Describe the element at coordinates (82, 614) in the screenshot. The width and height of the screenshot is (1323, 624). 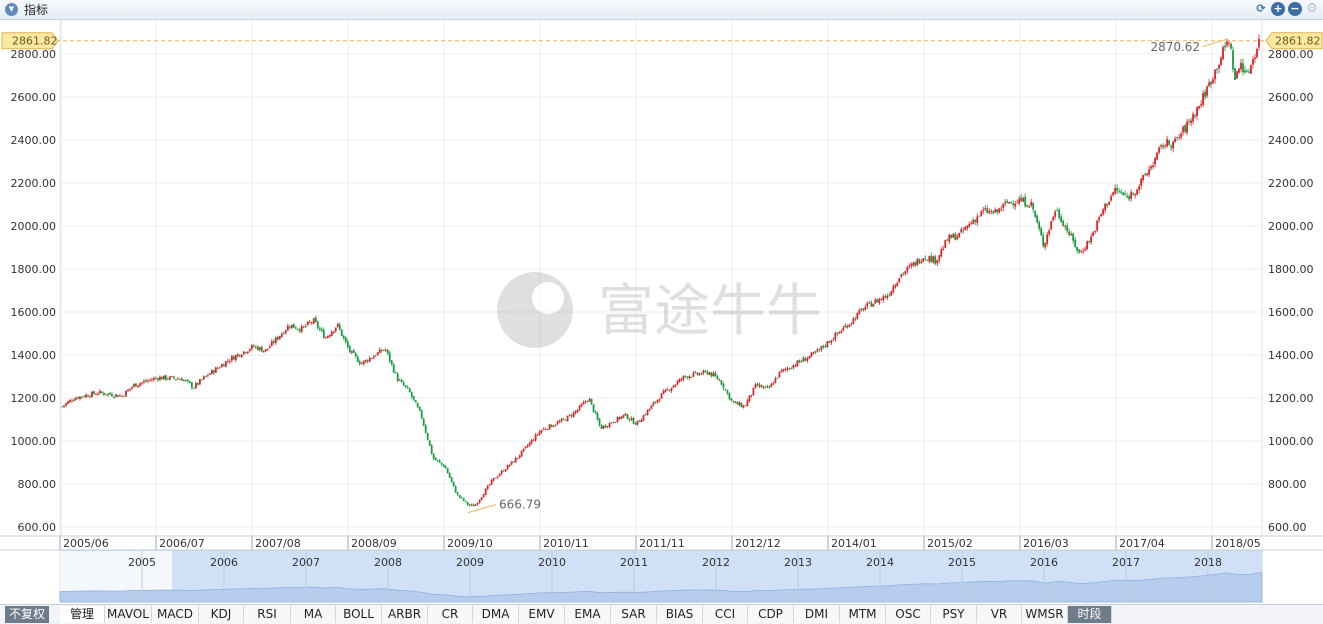
I see `indicator-tab: 管理` at that location.